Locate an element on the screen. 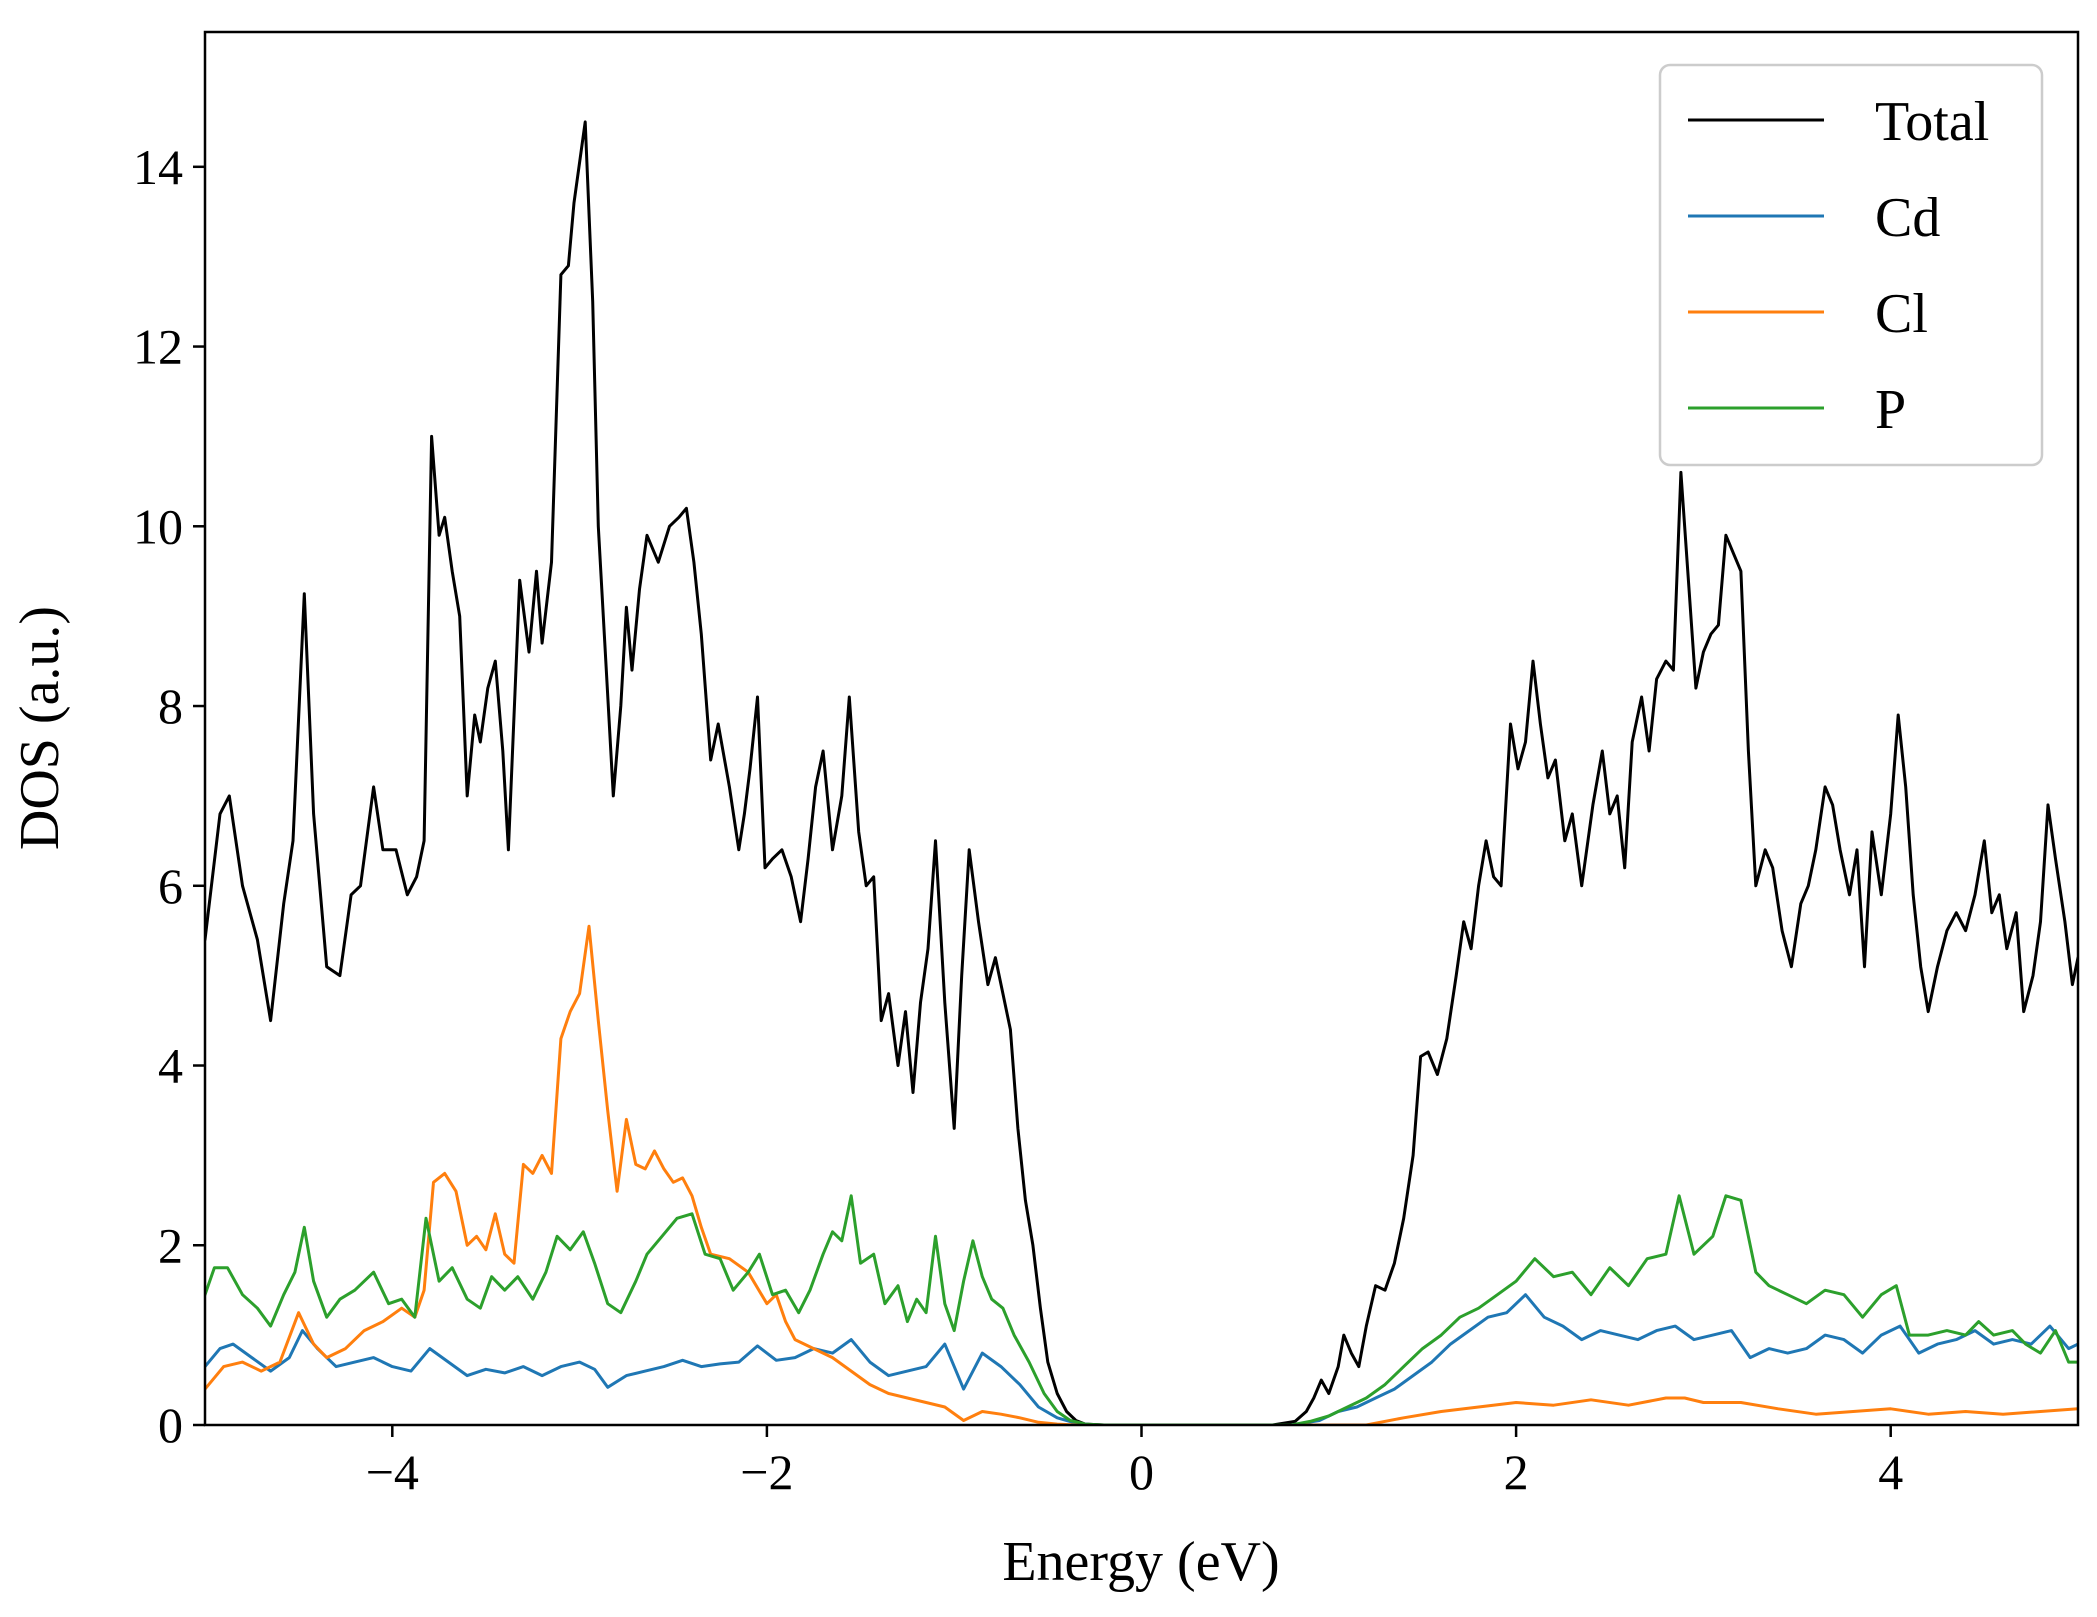  x-tick-label: −4 is located at coordinates (392, 1472).